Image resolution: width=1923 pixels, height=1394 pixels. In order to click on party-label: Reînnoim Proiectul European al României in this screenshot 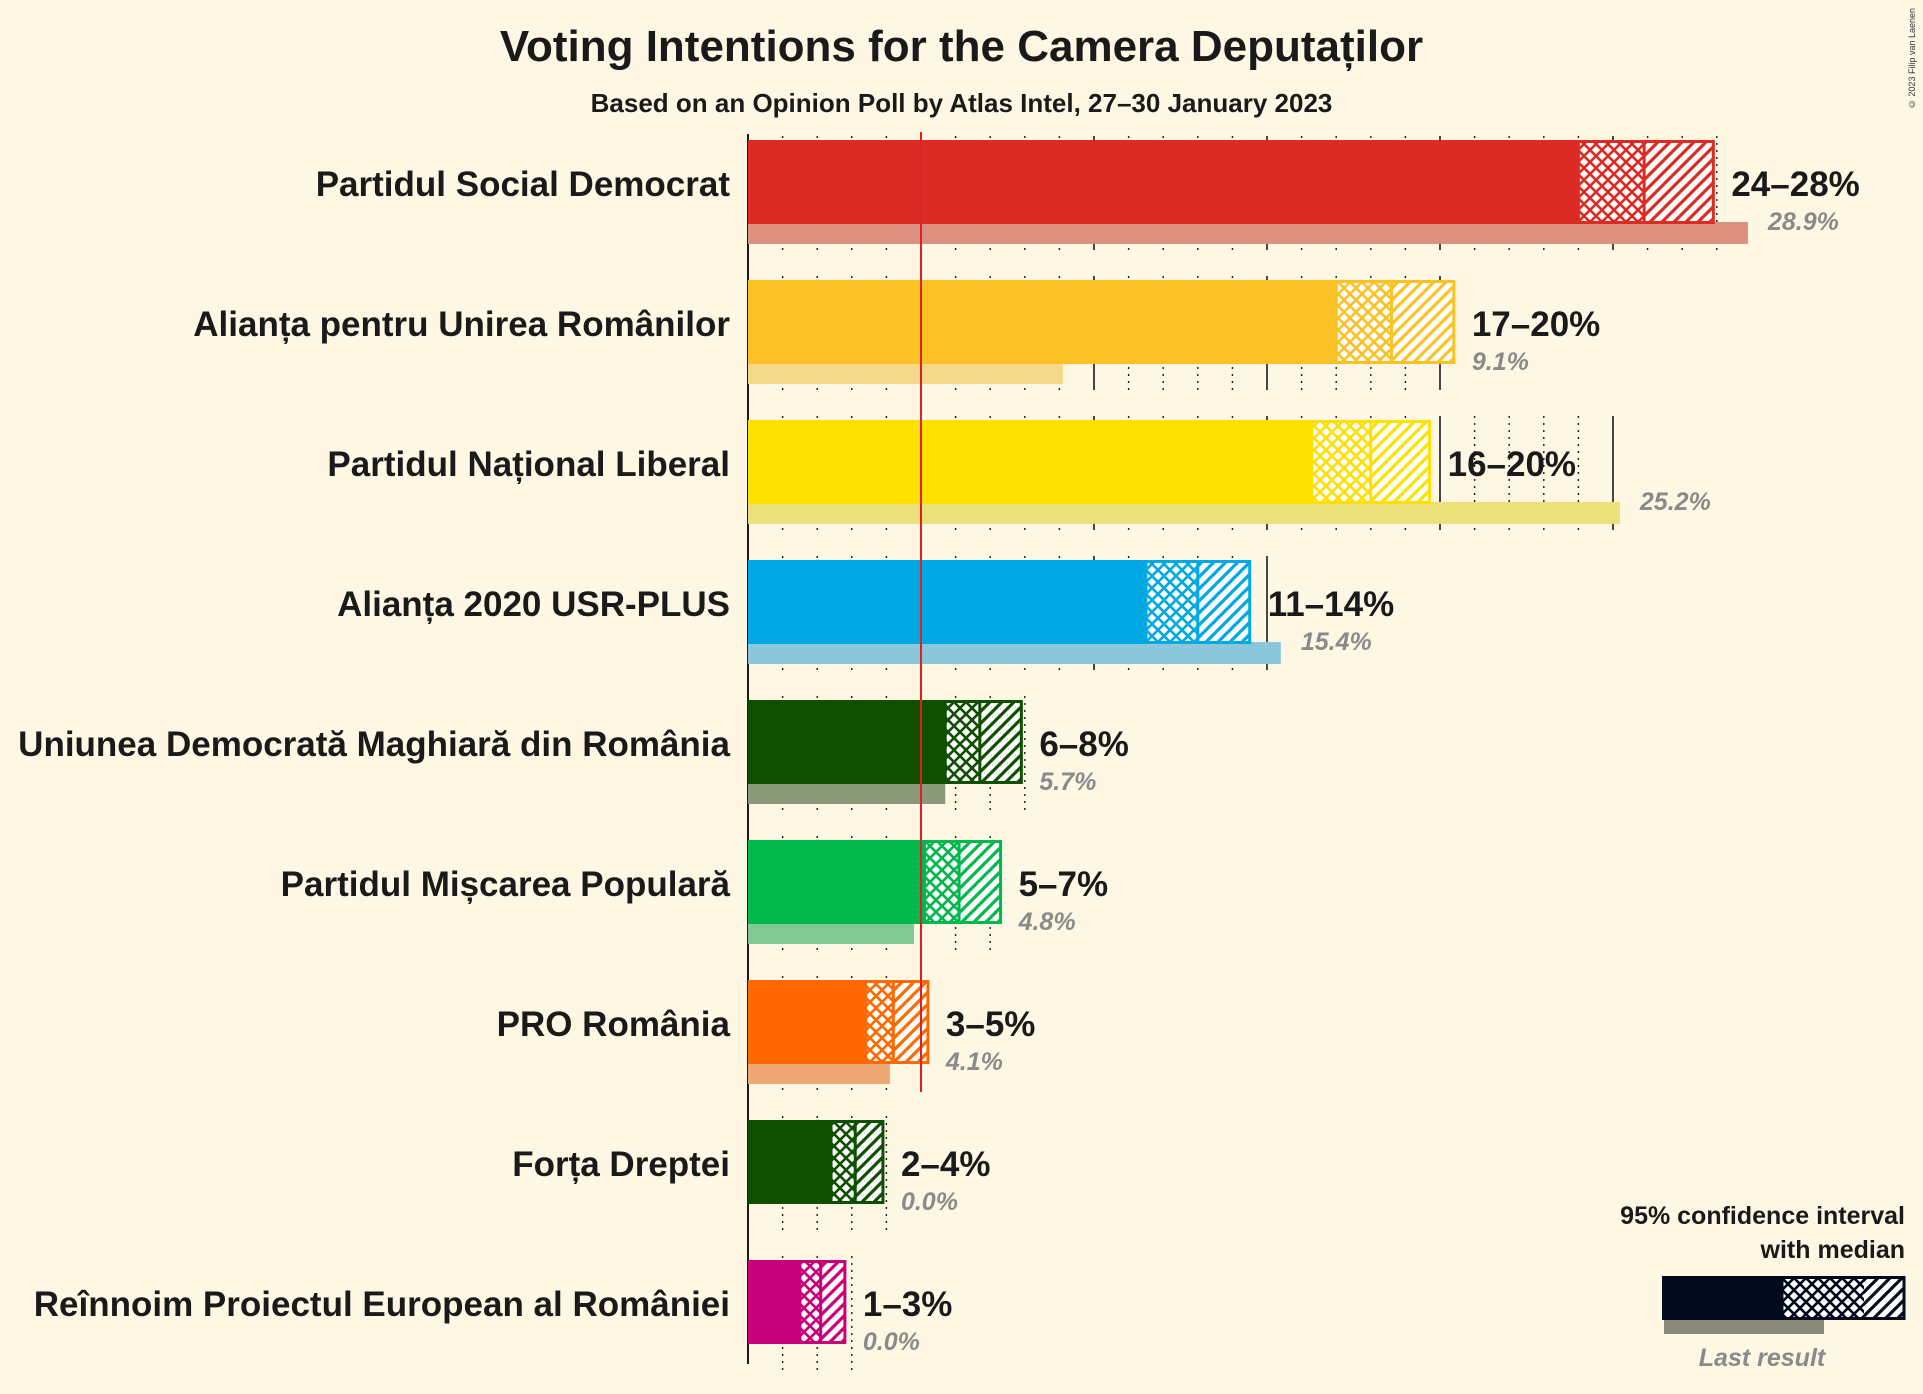, I will do `click(382, 1304)`.